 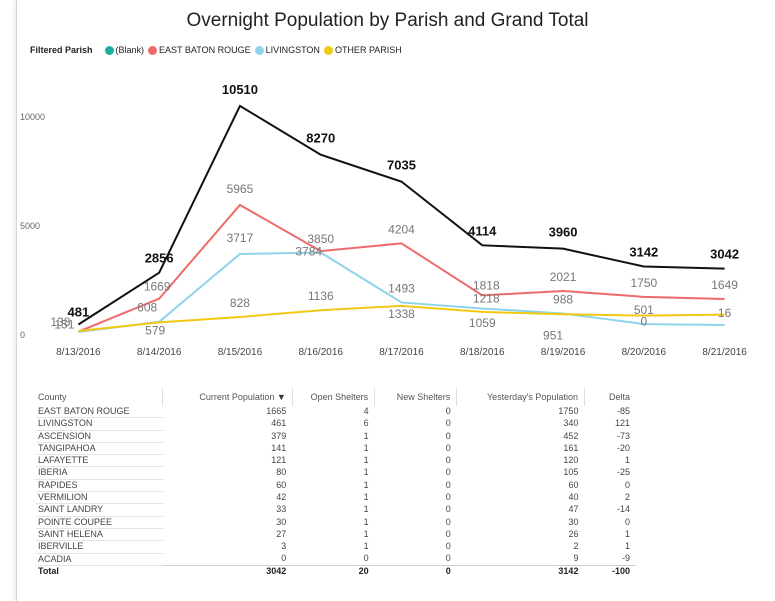 I want to click on data-label: 1218, so click(x=486, y=298).